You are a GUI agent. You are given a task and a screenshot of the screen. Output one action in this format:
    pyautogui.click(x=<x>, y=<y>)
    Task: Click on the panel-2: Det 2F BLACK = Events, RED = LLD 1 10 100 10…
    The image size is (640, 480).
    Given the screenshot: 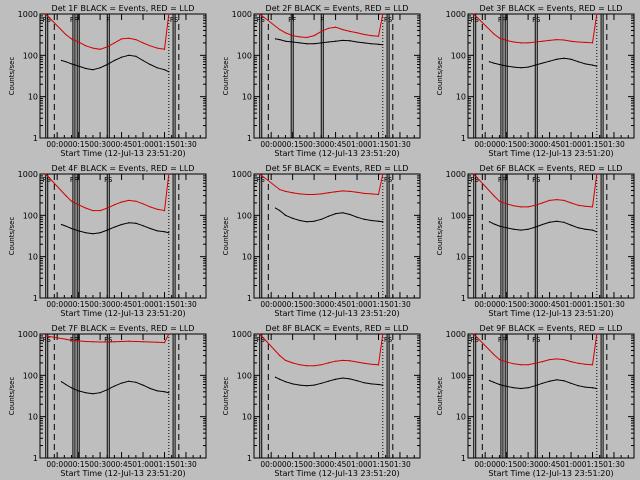 What is the action you would take?
    pyautogui.click(x=321, y=81)
    